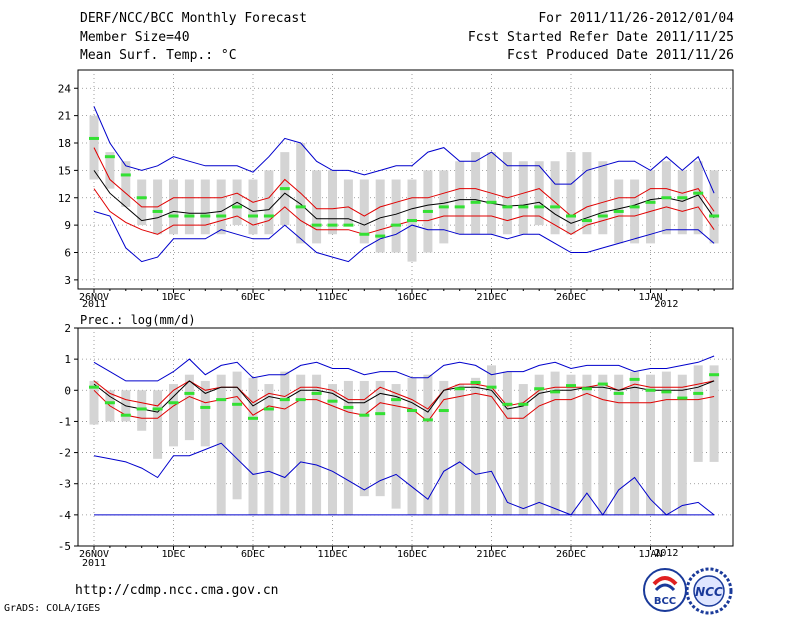  I want to click on x-tick-label: 1DEC, so click(173, 554).